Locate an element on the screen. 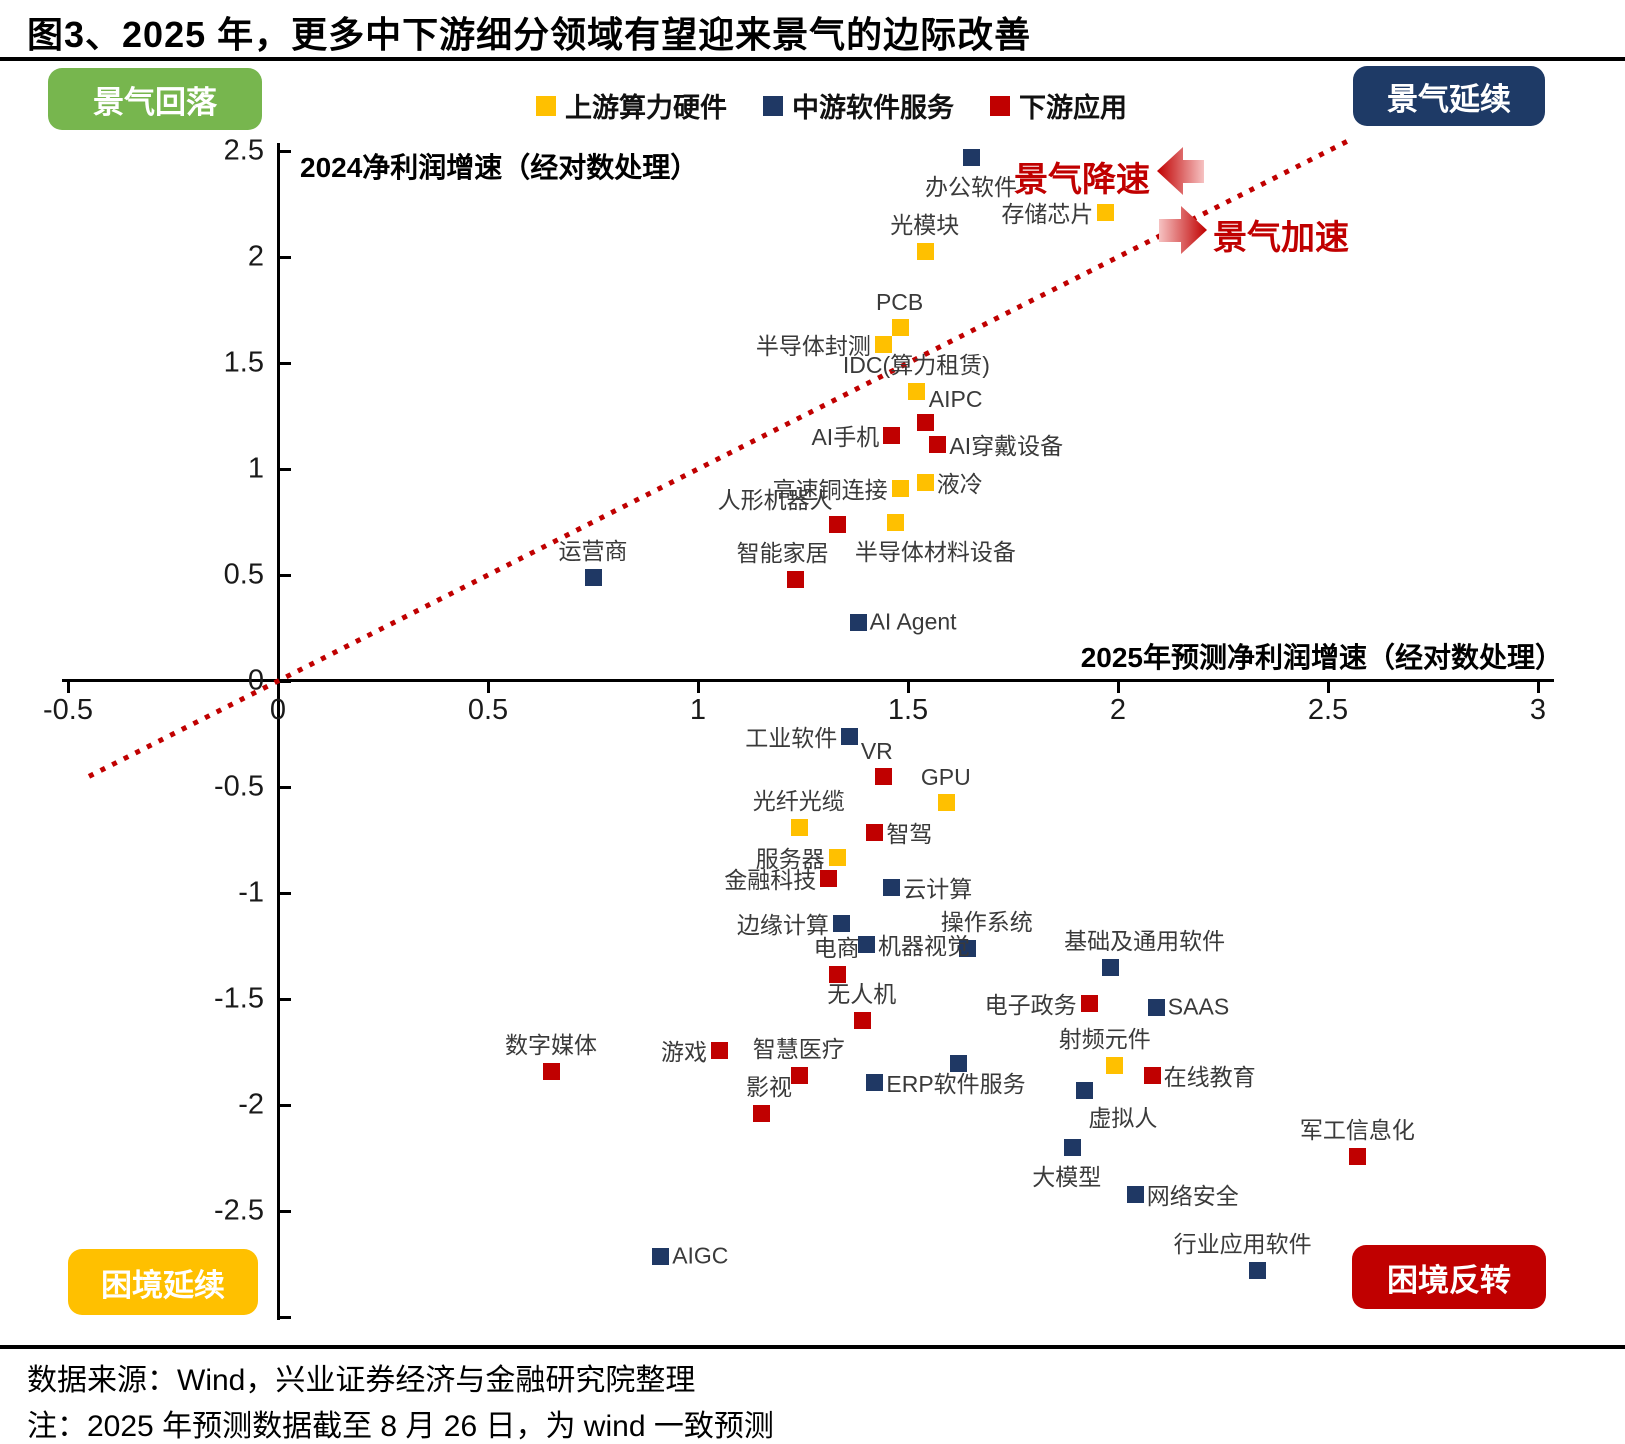 This screenshot has width=1625, height=1444. data-point-unlabeled is located at coordinates (959, 1063).